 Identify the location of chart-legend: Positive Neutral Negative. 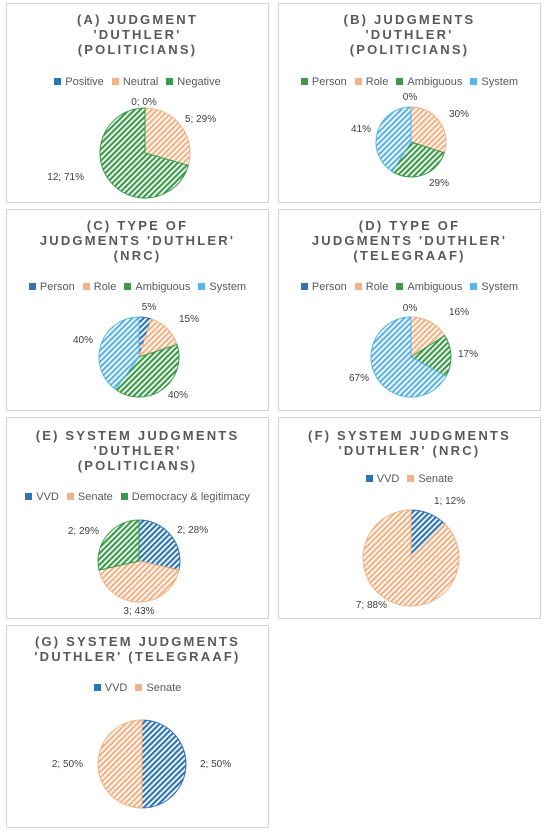
(137, 82).